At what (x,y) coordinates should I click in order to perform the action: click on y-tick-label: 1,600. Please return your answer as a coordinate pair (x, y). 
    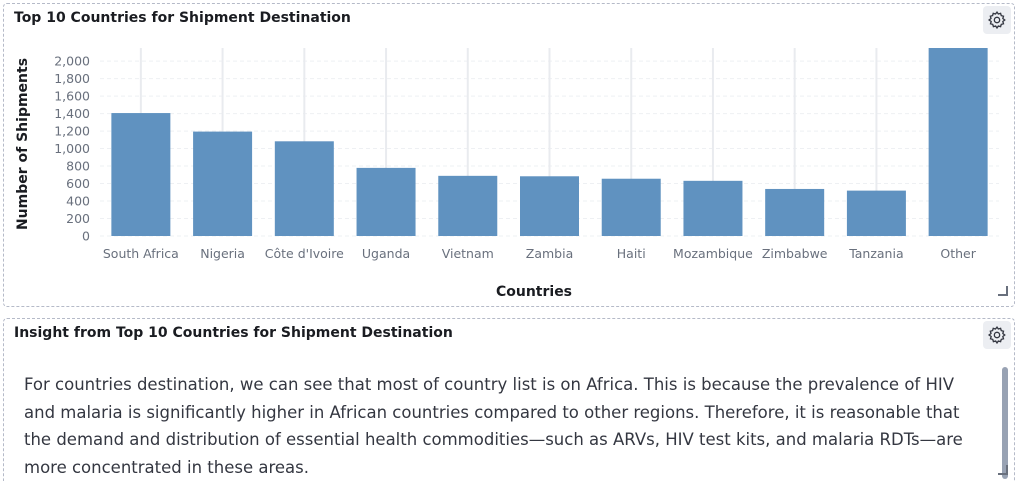
    Looking at the image, I should click on (72, 96).